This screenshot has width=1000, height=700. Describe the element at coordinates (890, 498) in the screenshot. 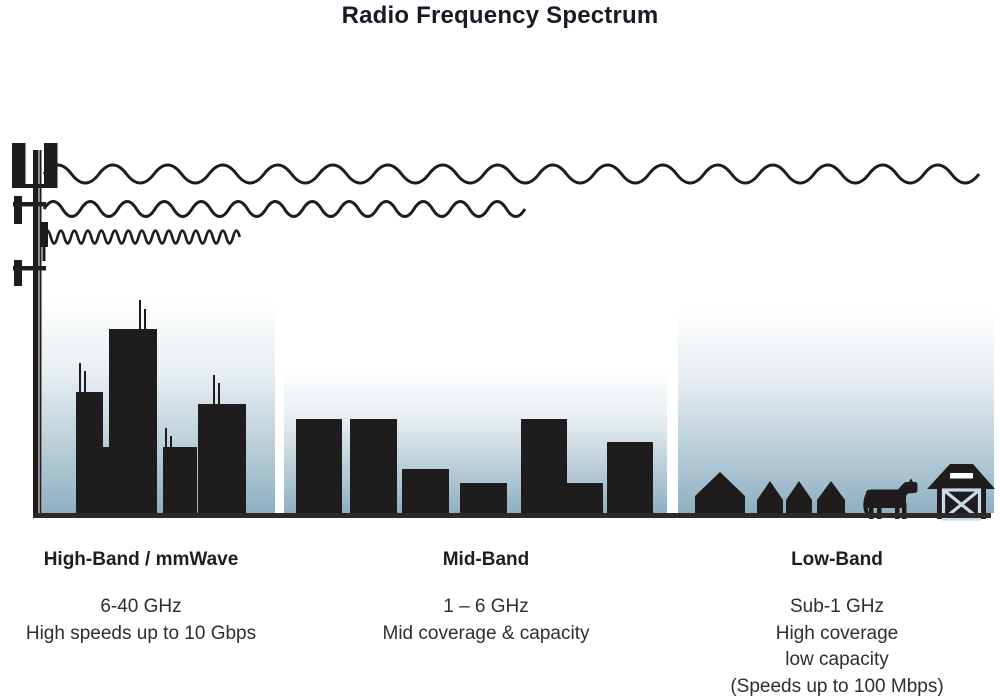

I see `cow-icon` at that location.